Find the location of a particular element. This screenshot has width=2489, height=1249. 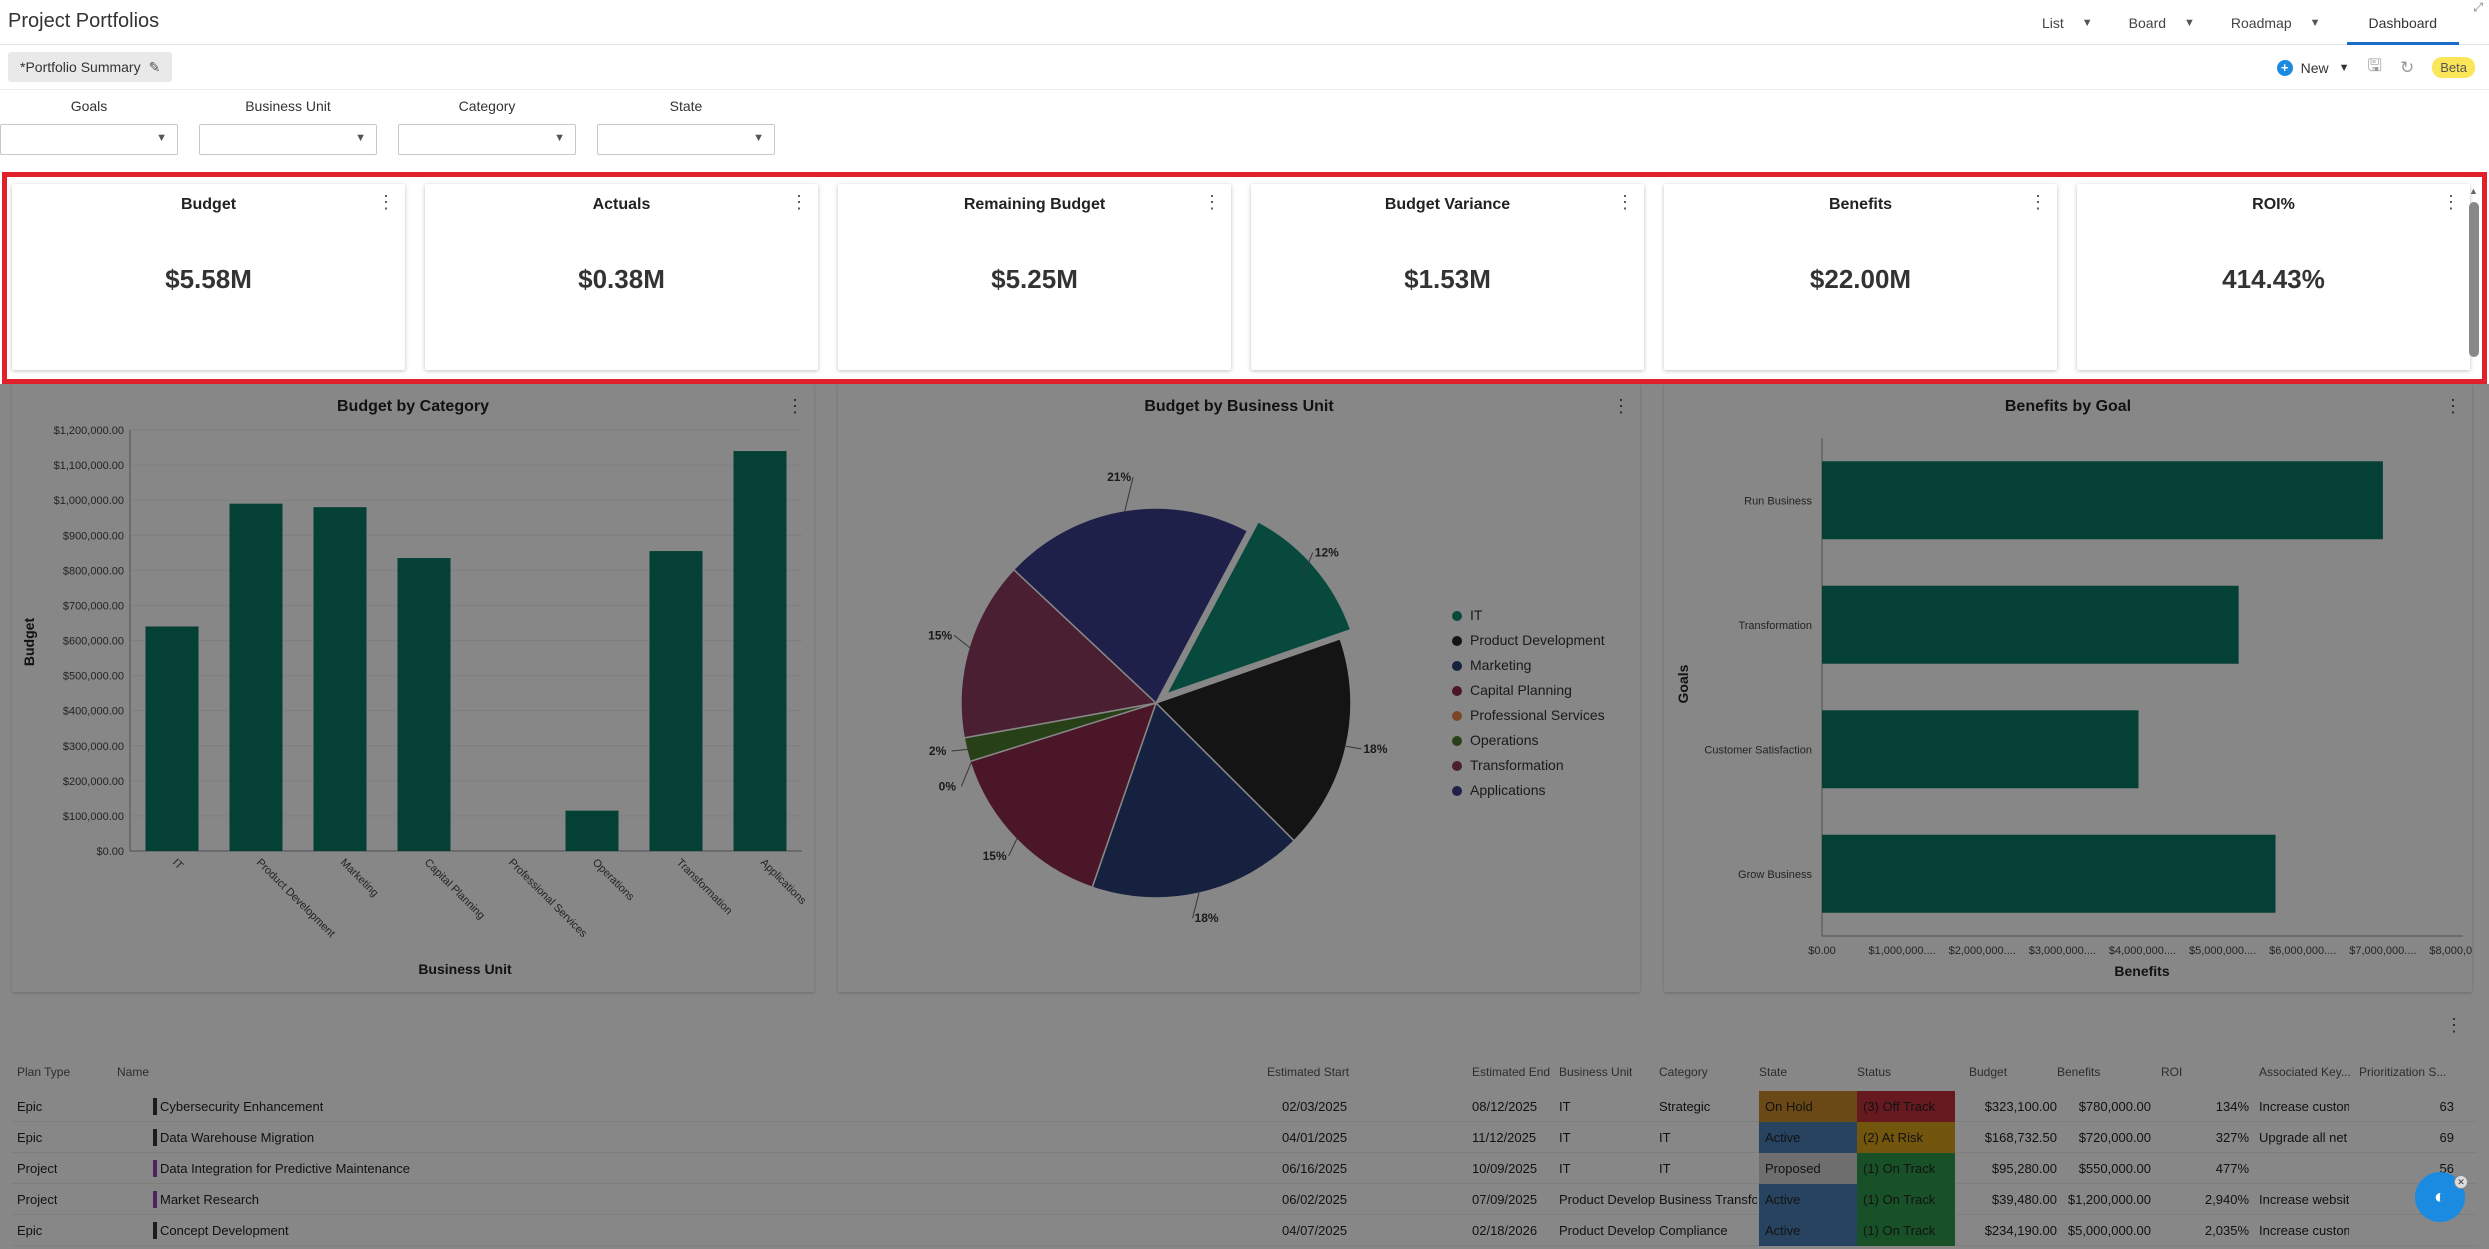

column-header: Estimated Start is located at coordinates (1308, 1072).